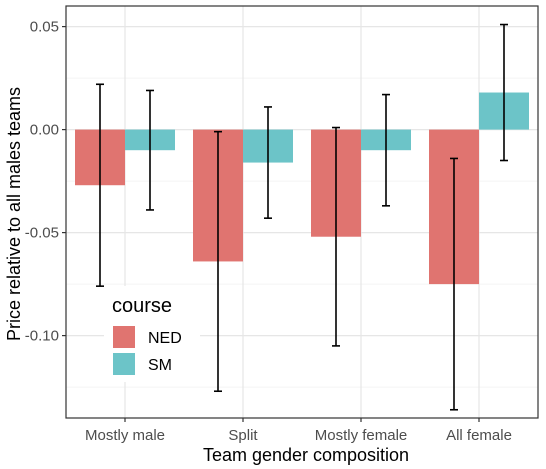  I want to click on y-tick-label: 0.00, so click(44, 130).